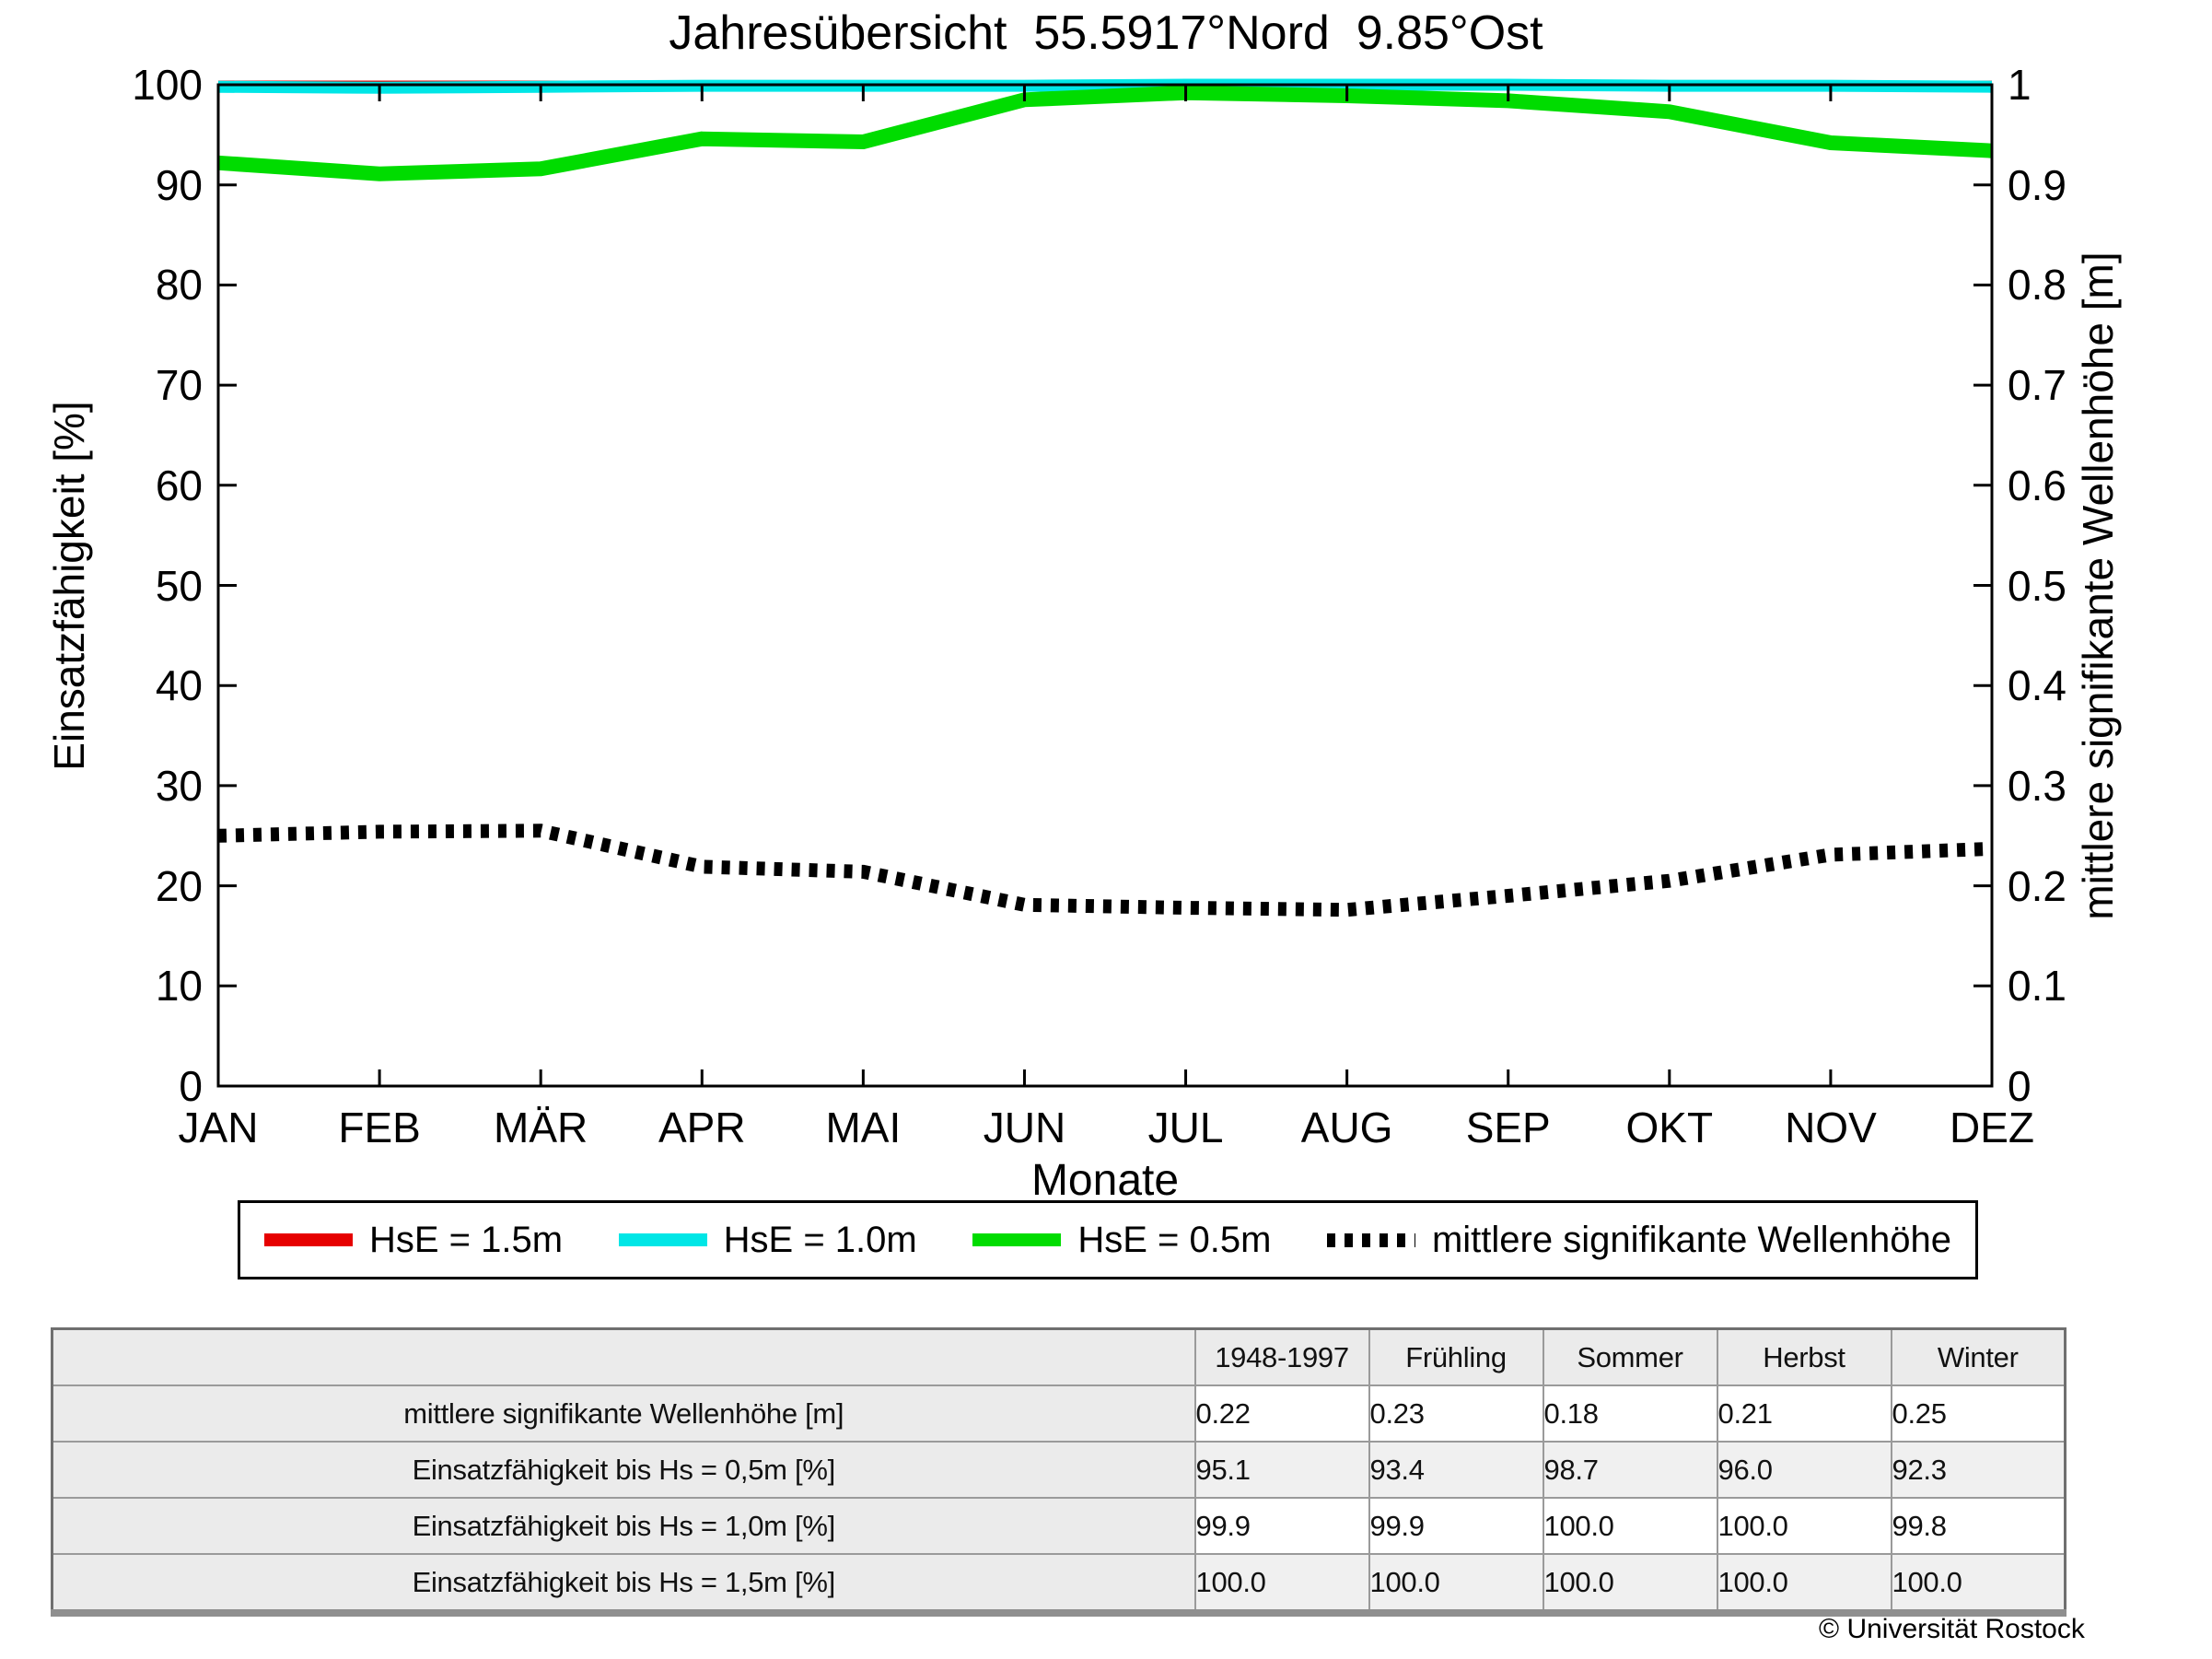 The width and height of the screenshot is (2212, 1659). What do you see at coordinates (1804, 1413) in the screenshot?
I see `table-value-cell: 0.21` at bounding box center [1804, 1413].